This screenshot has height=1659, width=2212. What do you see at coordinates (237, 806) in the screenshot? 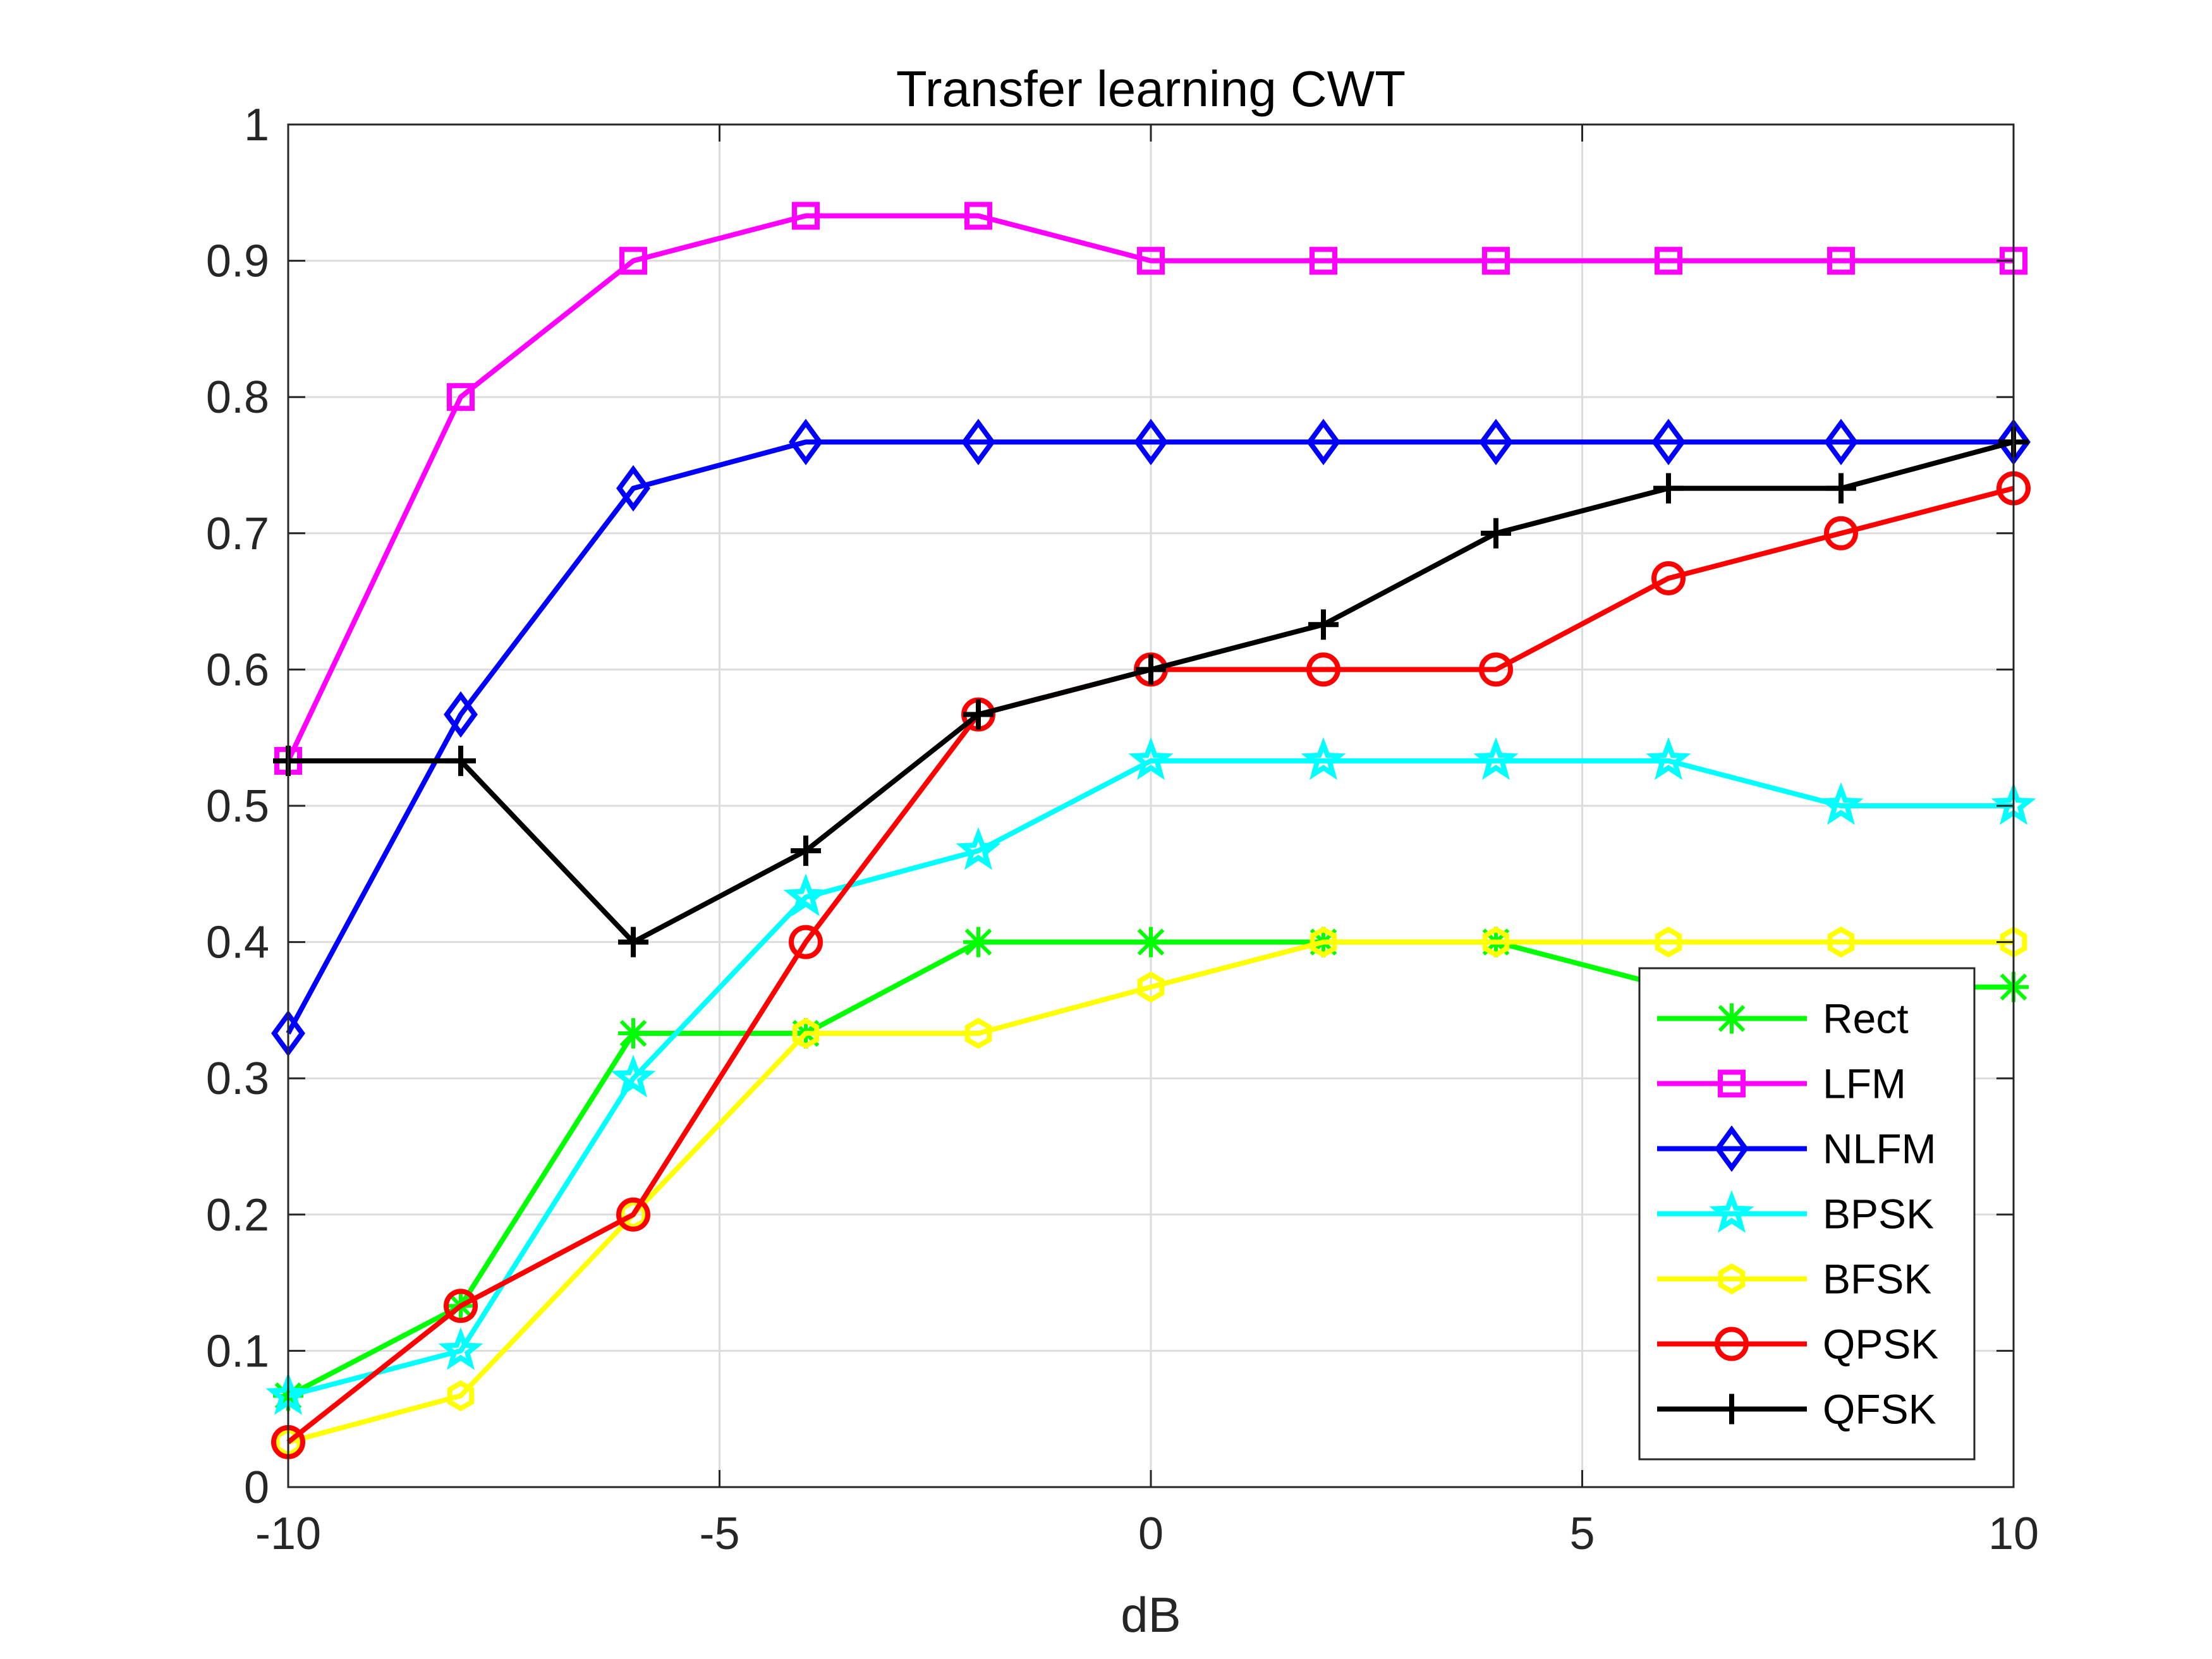
I see `y-tick-label: 0.5` at bounding box center [237, 806].